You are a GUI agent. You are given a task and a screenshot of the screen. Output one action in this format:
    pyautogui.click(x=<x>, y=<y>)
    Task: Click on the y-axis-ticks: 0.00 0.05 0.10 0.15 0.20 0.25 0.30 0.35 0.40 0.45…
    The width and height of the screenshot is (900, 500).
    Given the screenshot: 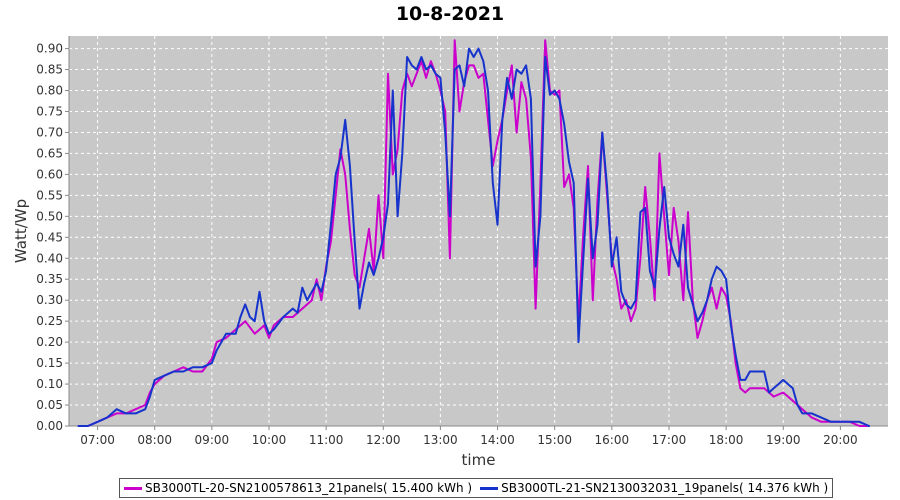 What is the action you would take?
    pyautogui.click(x=52, y=237)
    